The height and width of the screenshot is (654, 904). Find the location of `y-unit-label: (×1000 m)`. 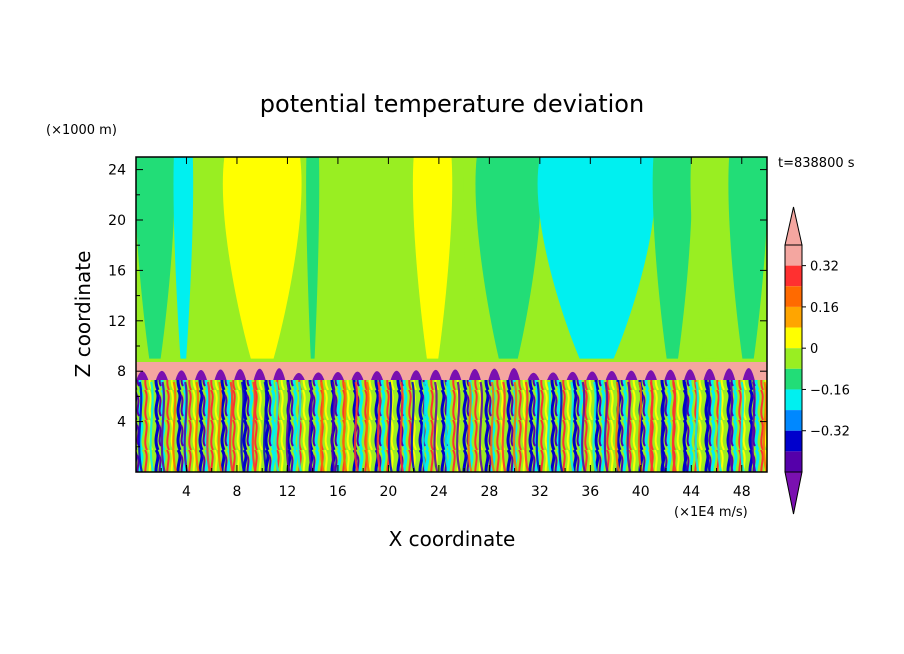

y-unit-label: (×1000 m) is located at coordinates (81, 130).